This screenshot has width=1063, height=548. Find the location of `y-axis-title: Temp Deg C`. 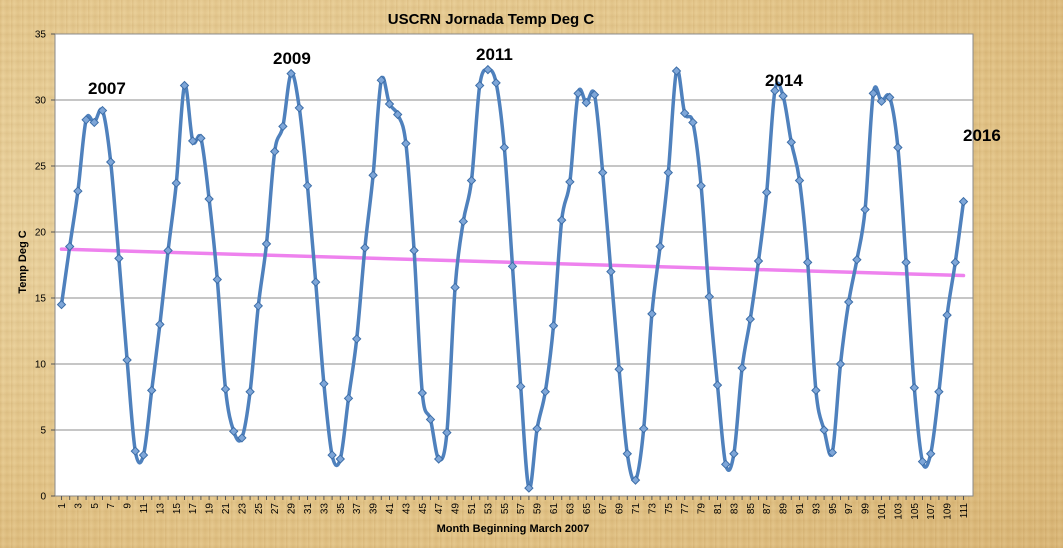

y-axis-title: Temp Deg C is located at coordinates (23, 261).